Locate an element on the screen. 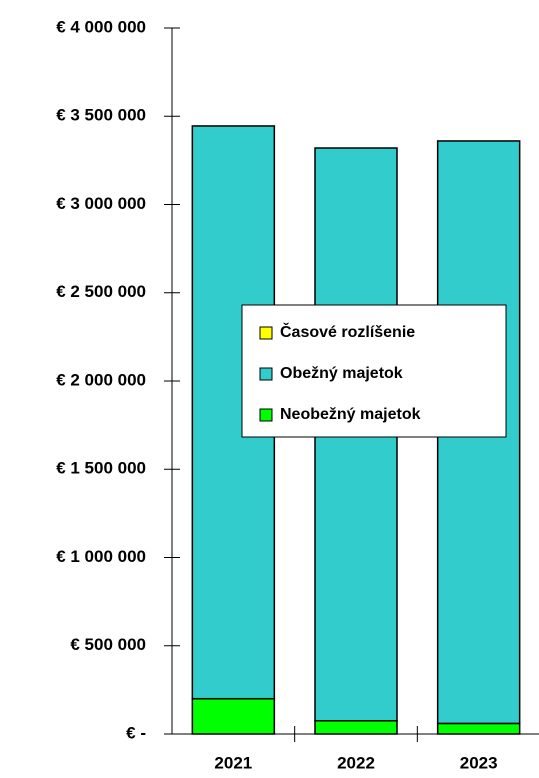 The image size is (539, 778). y-tick-label: € 4 000 000 is located at coordinates (101, 26).